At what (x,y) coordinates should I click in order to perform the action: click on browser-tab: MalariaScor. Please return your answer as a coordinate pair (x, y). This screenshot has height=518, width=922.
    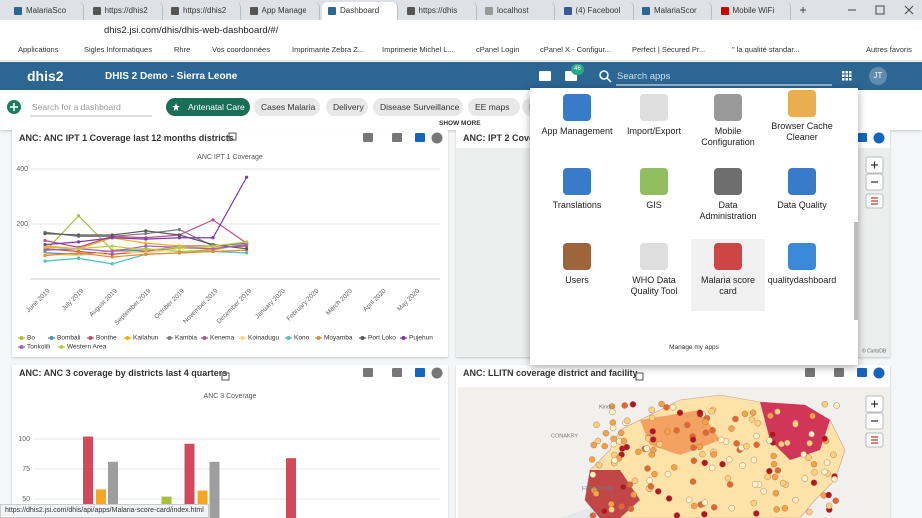
    Looking at the image, I should click on (674, 11).